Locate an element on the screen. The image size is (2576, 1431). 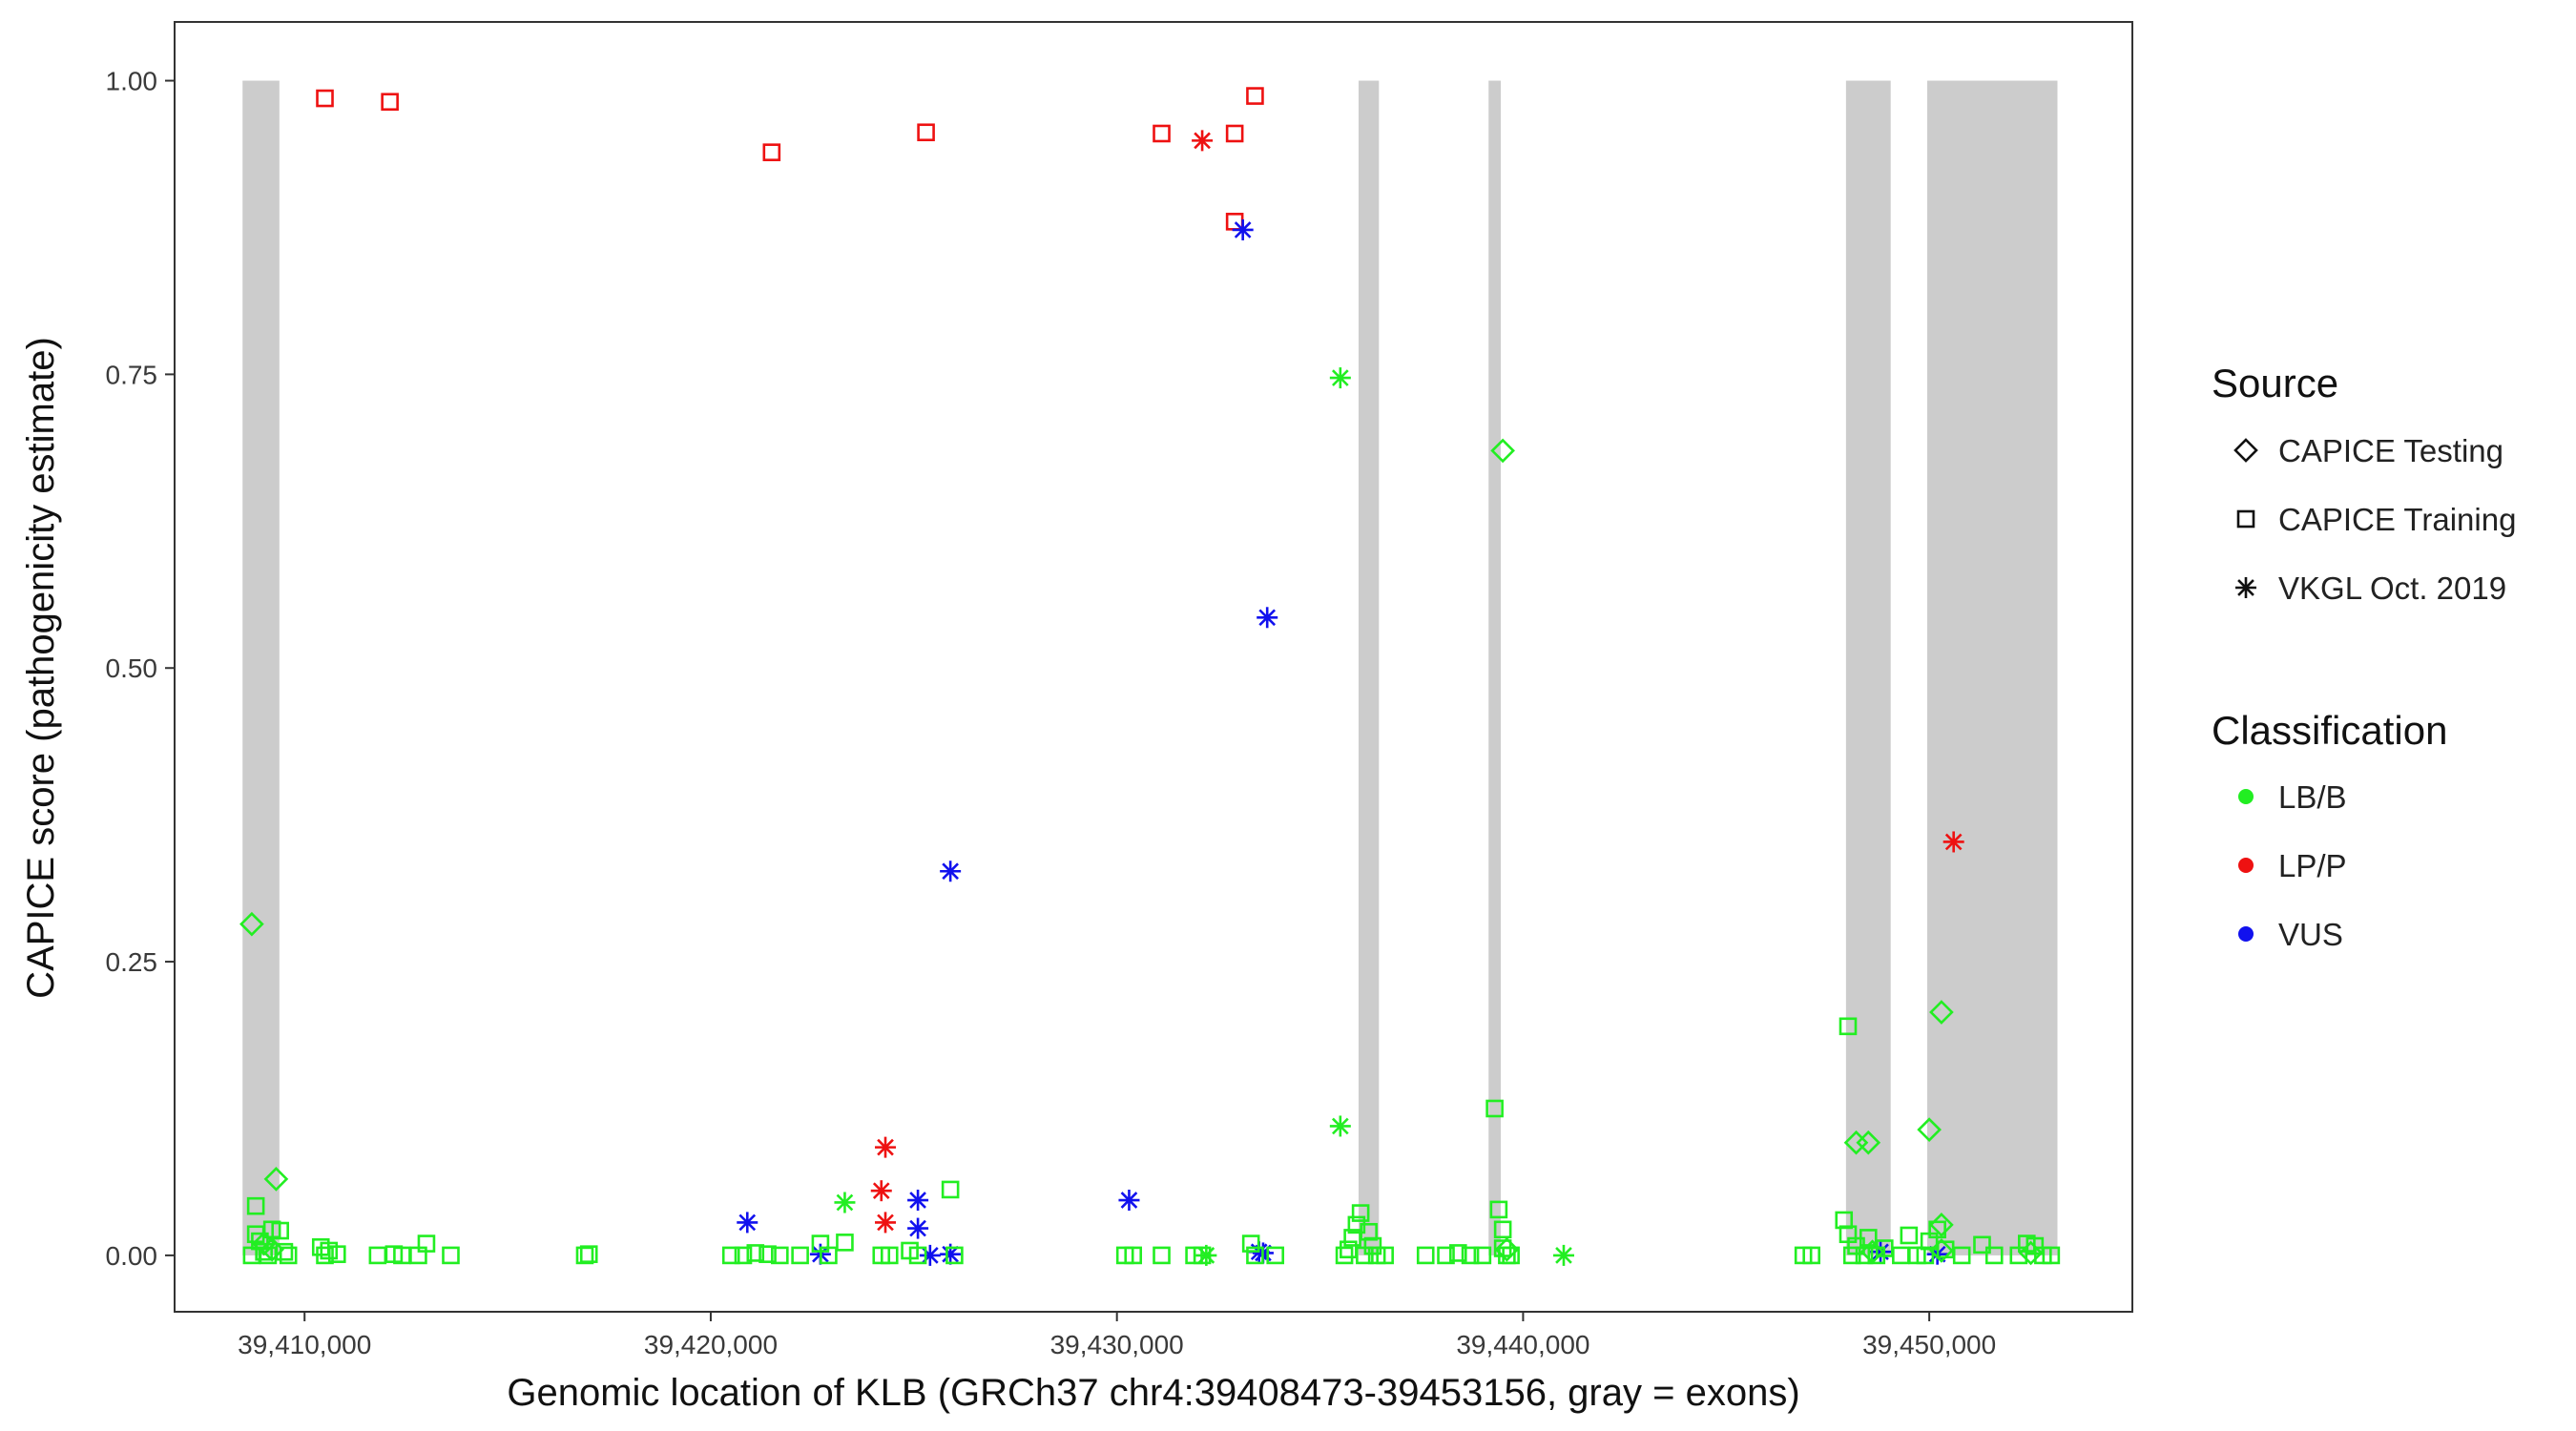
legend-classification-title: Classification is located at coordinates (2329, 731).